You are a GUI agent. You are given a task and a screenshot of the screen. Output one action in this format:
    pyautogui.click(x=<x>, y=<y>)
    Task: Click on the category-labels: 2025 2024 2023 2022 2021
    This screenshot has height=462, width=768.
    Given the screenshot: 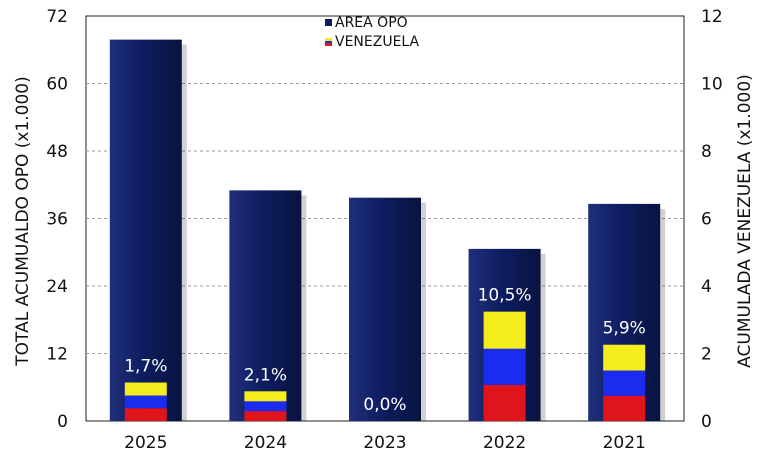 What is the action you would take?
    pyautogui.click(x=385, y=443)
    